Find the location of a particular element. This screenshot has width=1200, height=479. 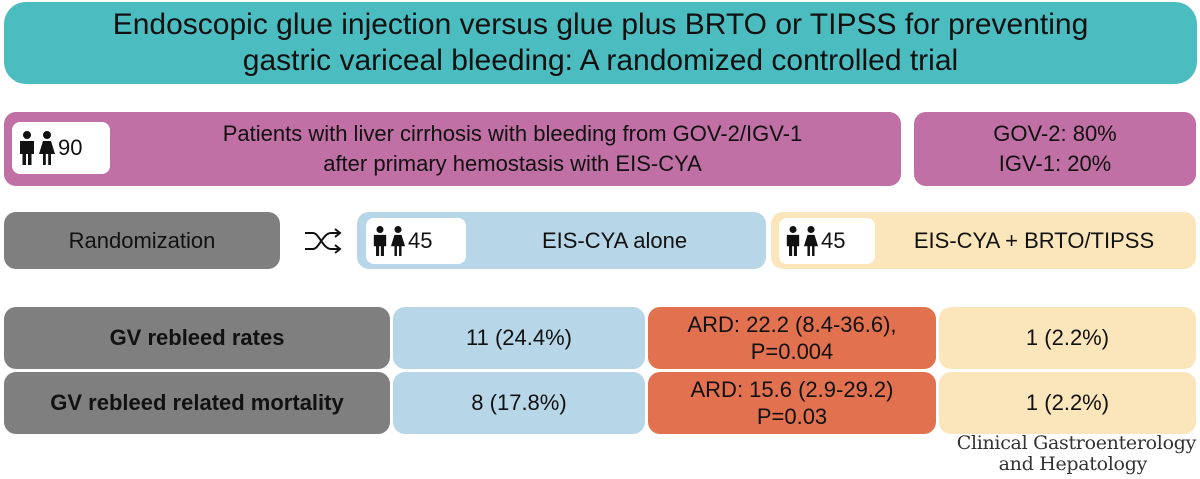

ard-value: ARD: 22.2 (8.4-36.6), is located at coordinates (792, 324).